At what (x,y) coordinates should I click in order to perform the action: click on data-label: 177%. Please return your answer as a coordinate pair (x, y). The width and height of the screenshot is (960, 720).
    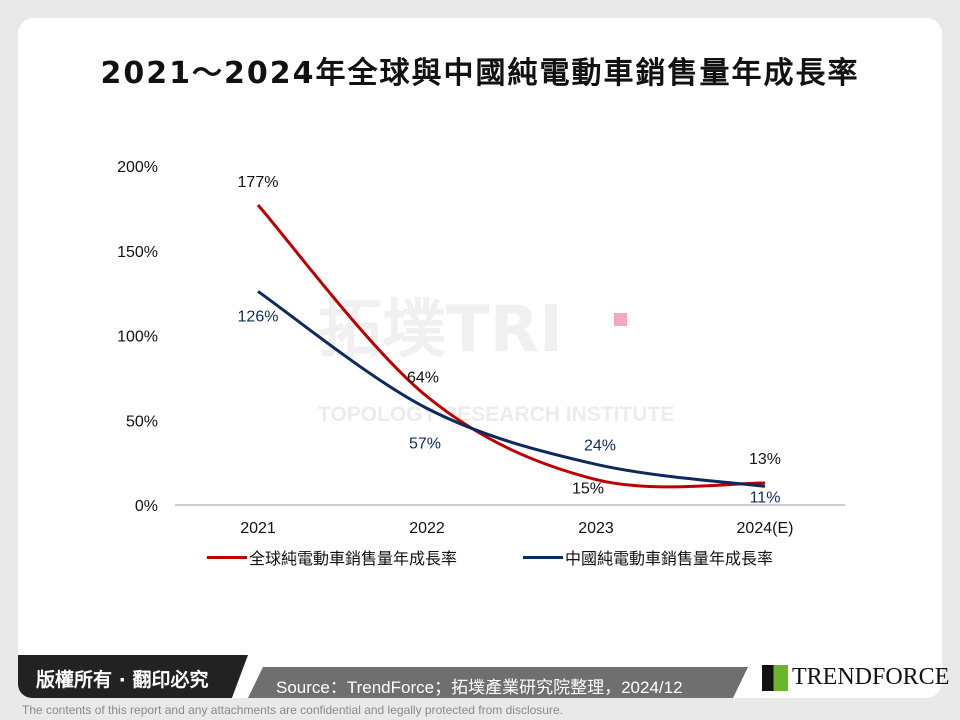
    Looking at the image, I should click on (258, 182).